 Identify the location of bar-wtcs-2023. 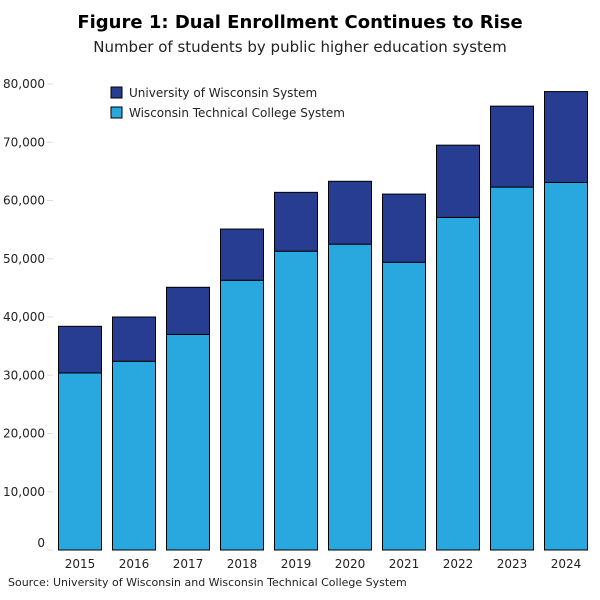
(512, 368).